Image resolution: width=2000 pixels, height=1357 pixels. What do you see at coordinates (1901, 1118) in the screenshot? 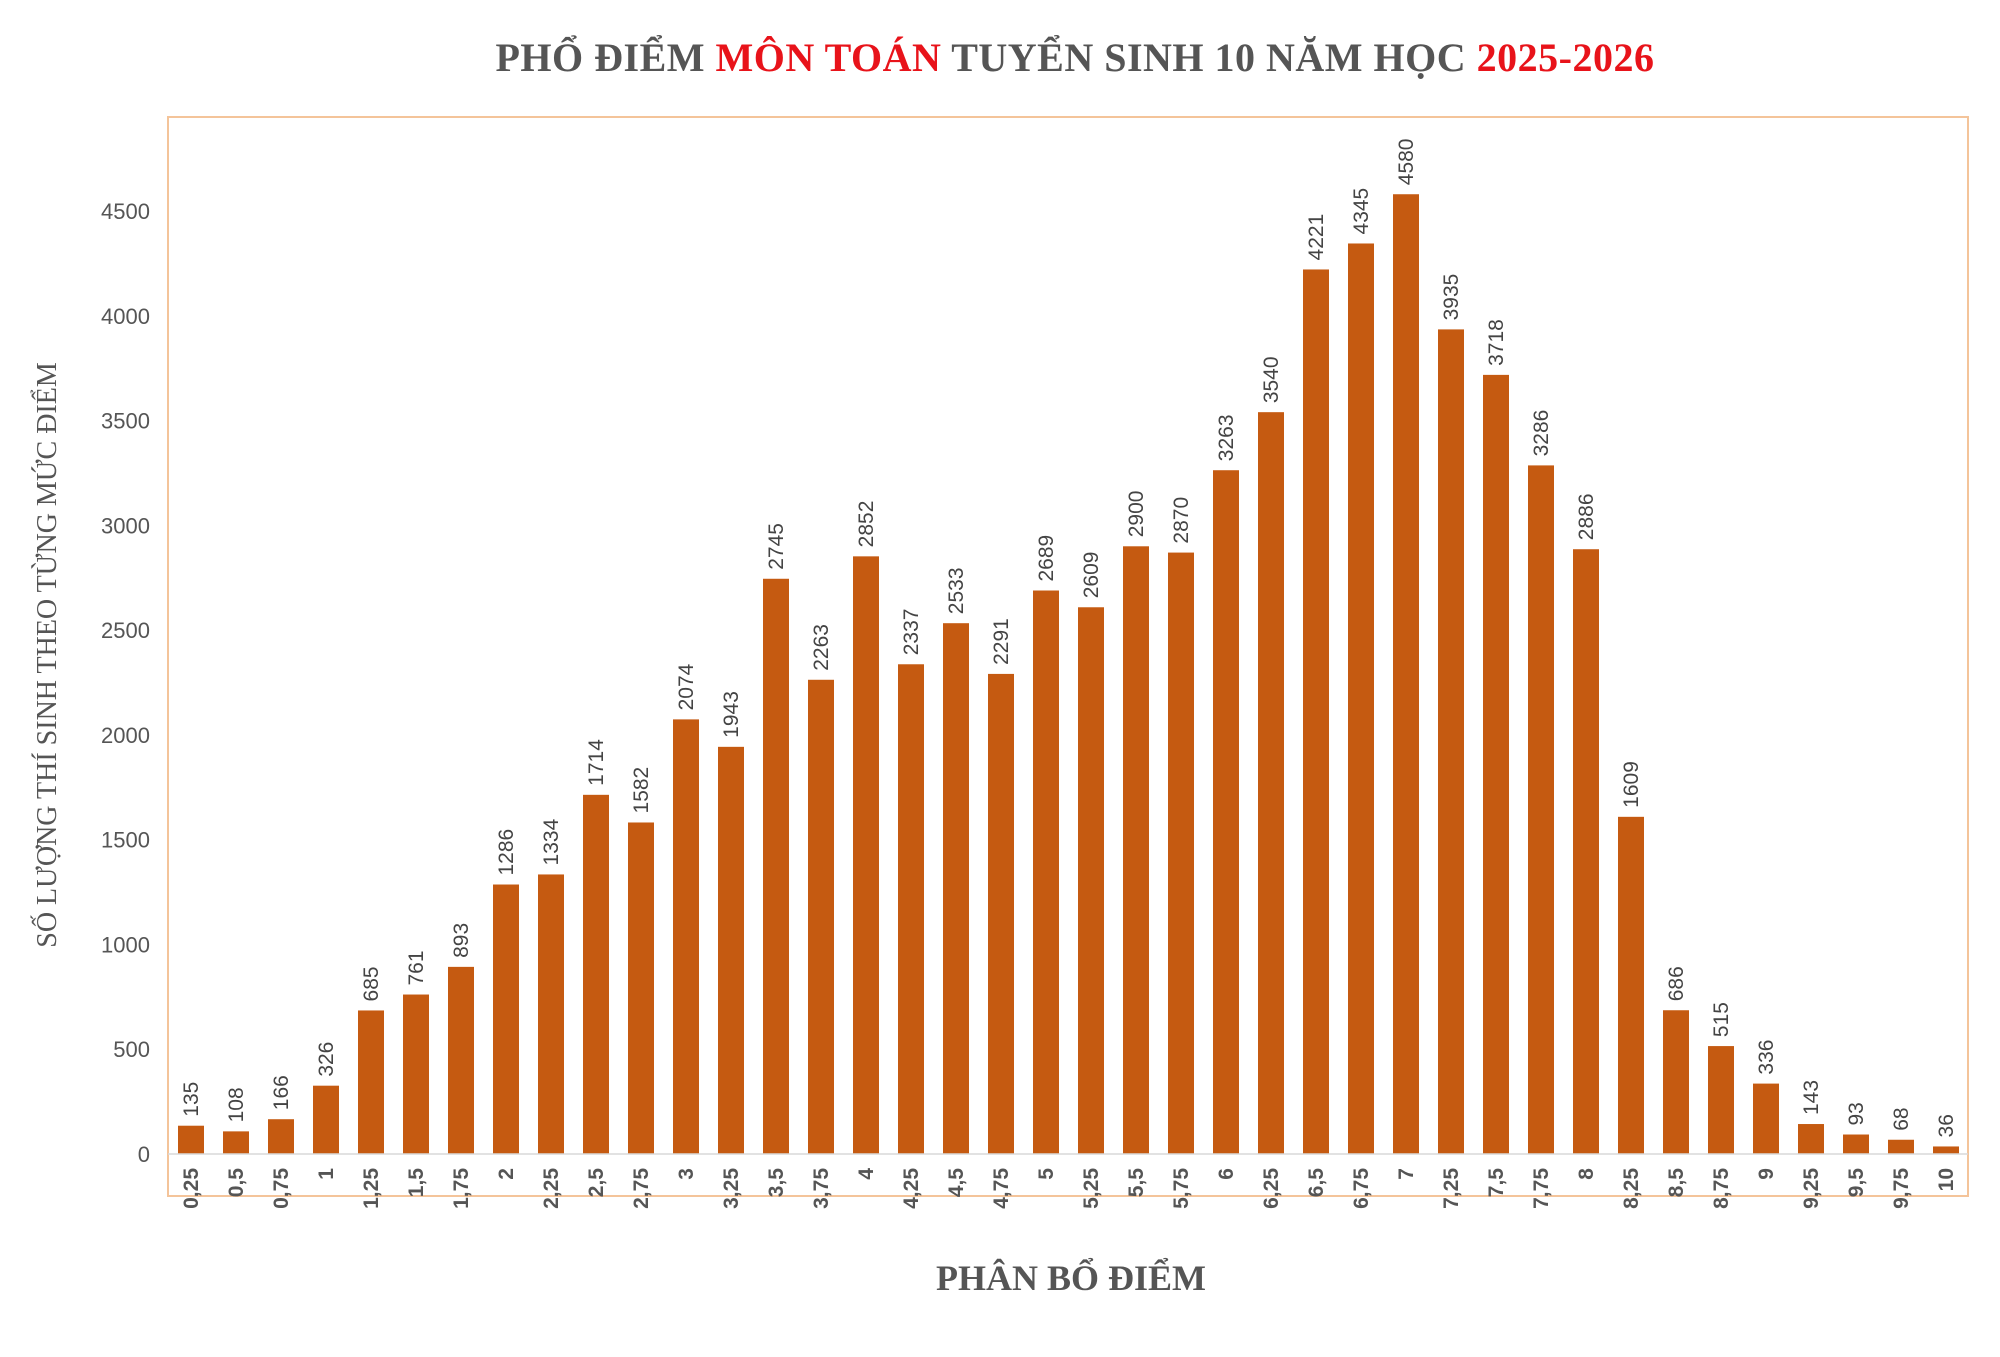
I see `data-label: 68` at bounding box center [1901, 1118].